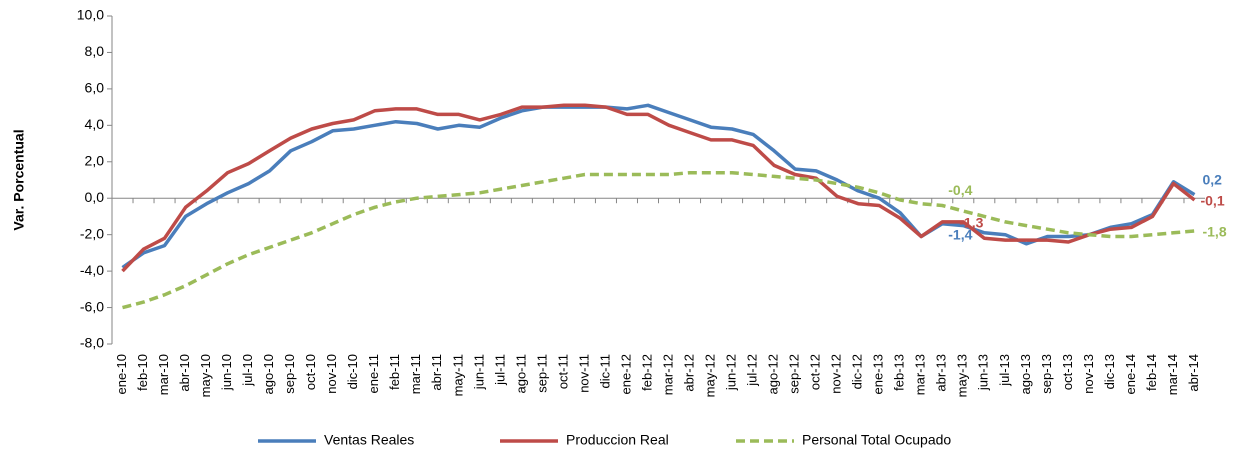 Image resolution: width=1258 pixels, height=462 pixels. What do you see at coordinates (1193, 373) in the screenshot?
I see `x-tick-label: abr-14` at bounding box center [1193, 373].